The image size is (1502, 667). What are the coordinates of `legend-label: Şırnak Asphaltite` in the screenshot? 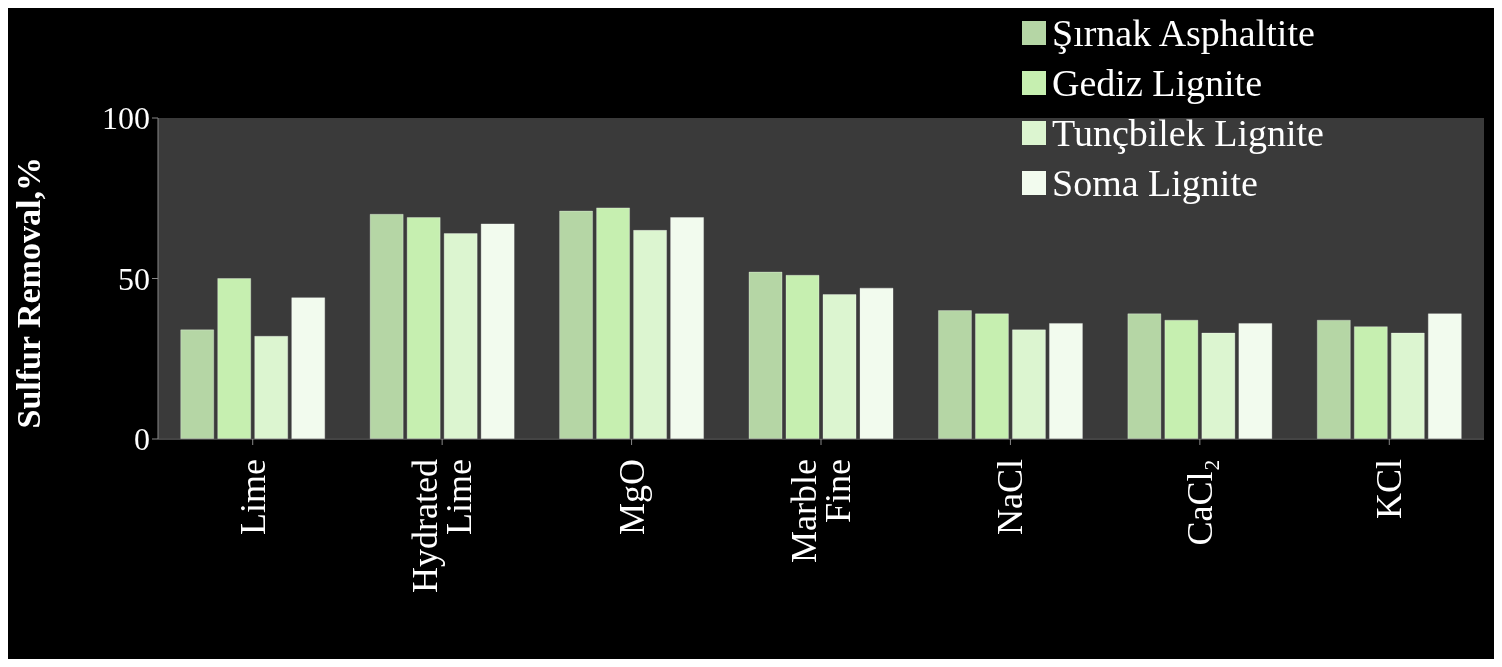 It's located at (1183, 33).